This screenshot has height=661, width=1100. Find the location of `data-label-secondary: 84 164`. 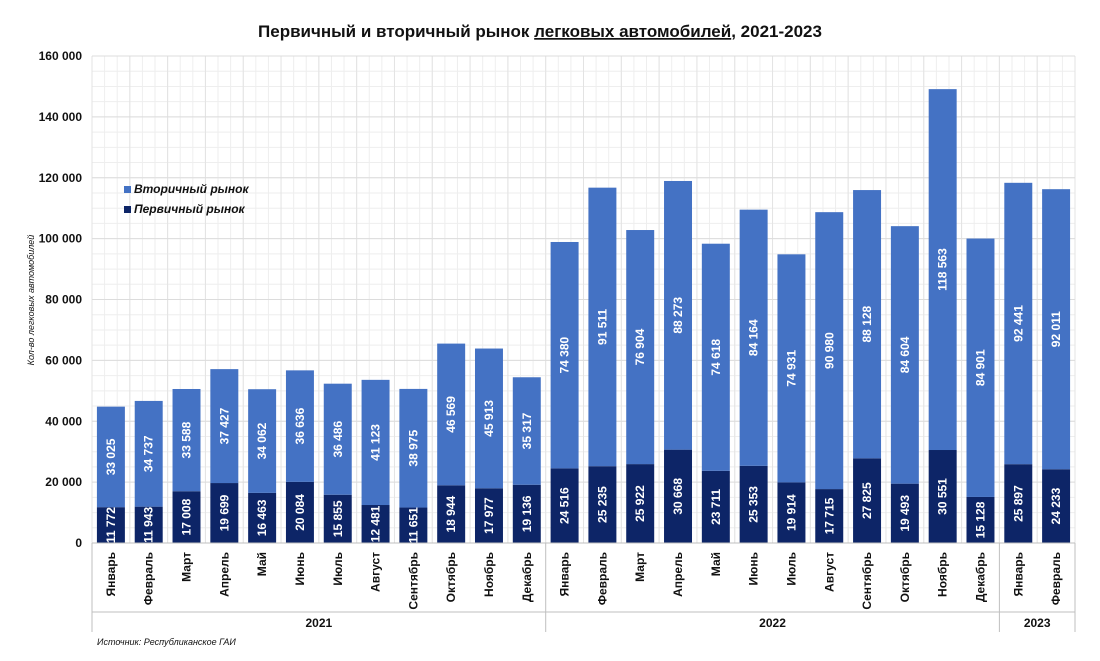

data-label-secondary: 84 164 is located at coordinates (754, 337).